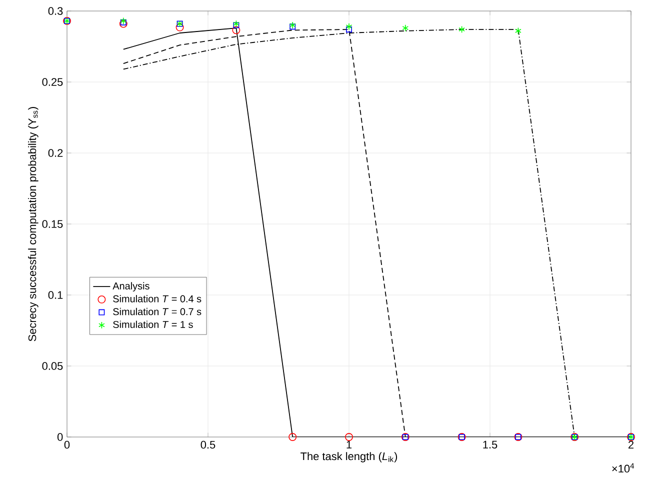 The height and width of the screenshot is (500, 654). What do you see at coordinates (631, 444) in the screenshot?
I see `x-tick-label: 2` at bounding box center [631, 444].